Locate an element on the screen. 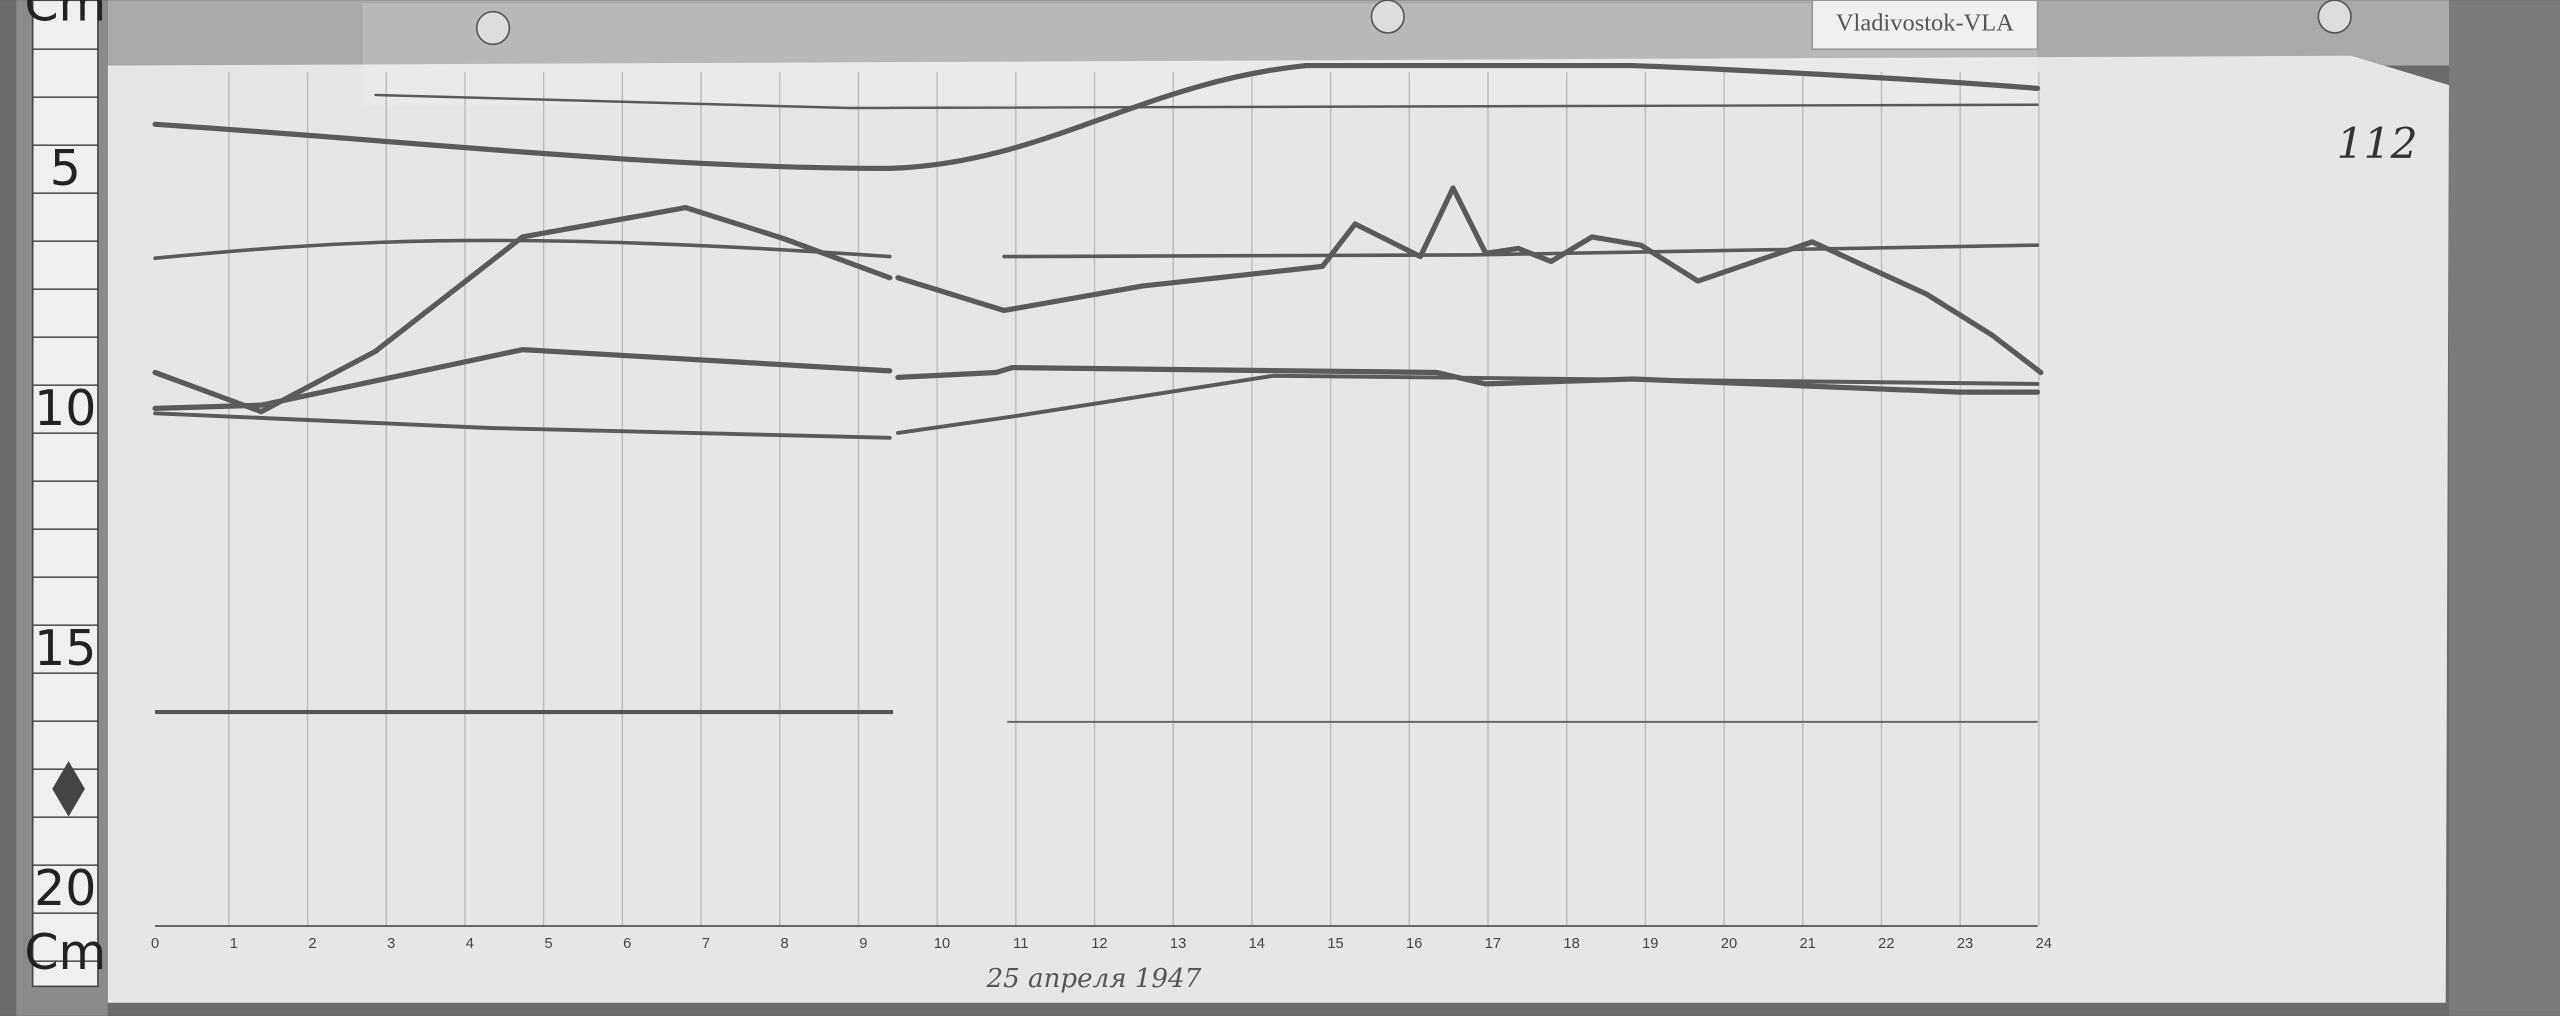 This screenshot has width=2560, height=1016. hour-label: 15 is located at coordinates (1335, 944).